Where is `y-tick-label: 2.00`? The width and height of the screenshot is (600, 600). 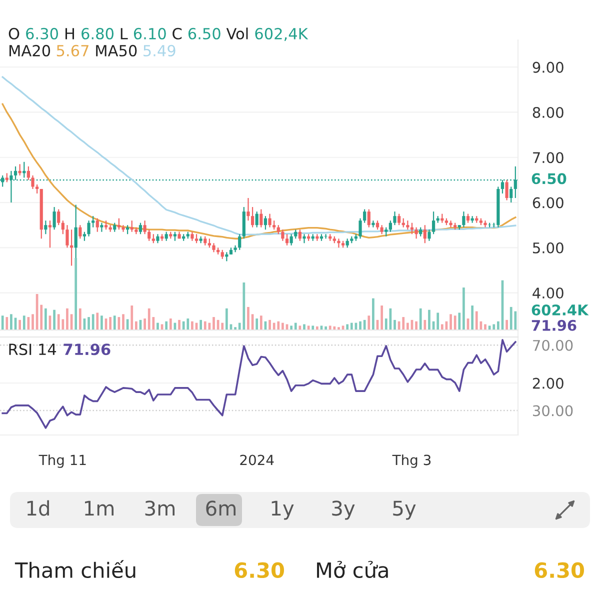 y-tick-label: 2.00 is located at coordinates (548, 383).